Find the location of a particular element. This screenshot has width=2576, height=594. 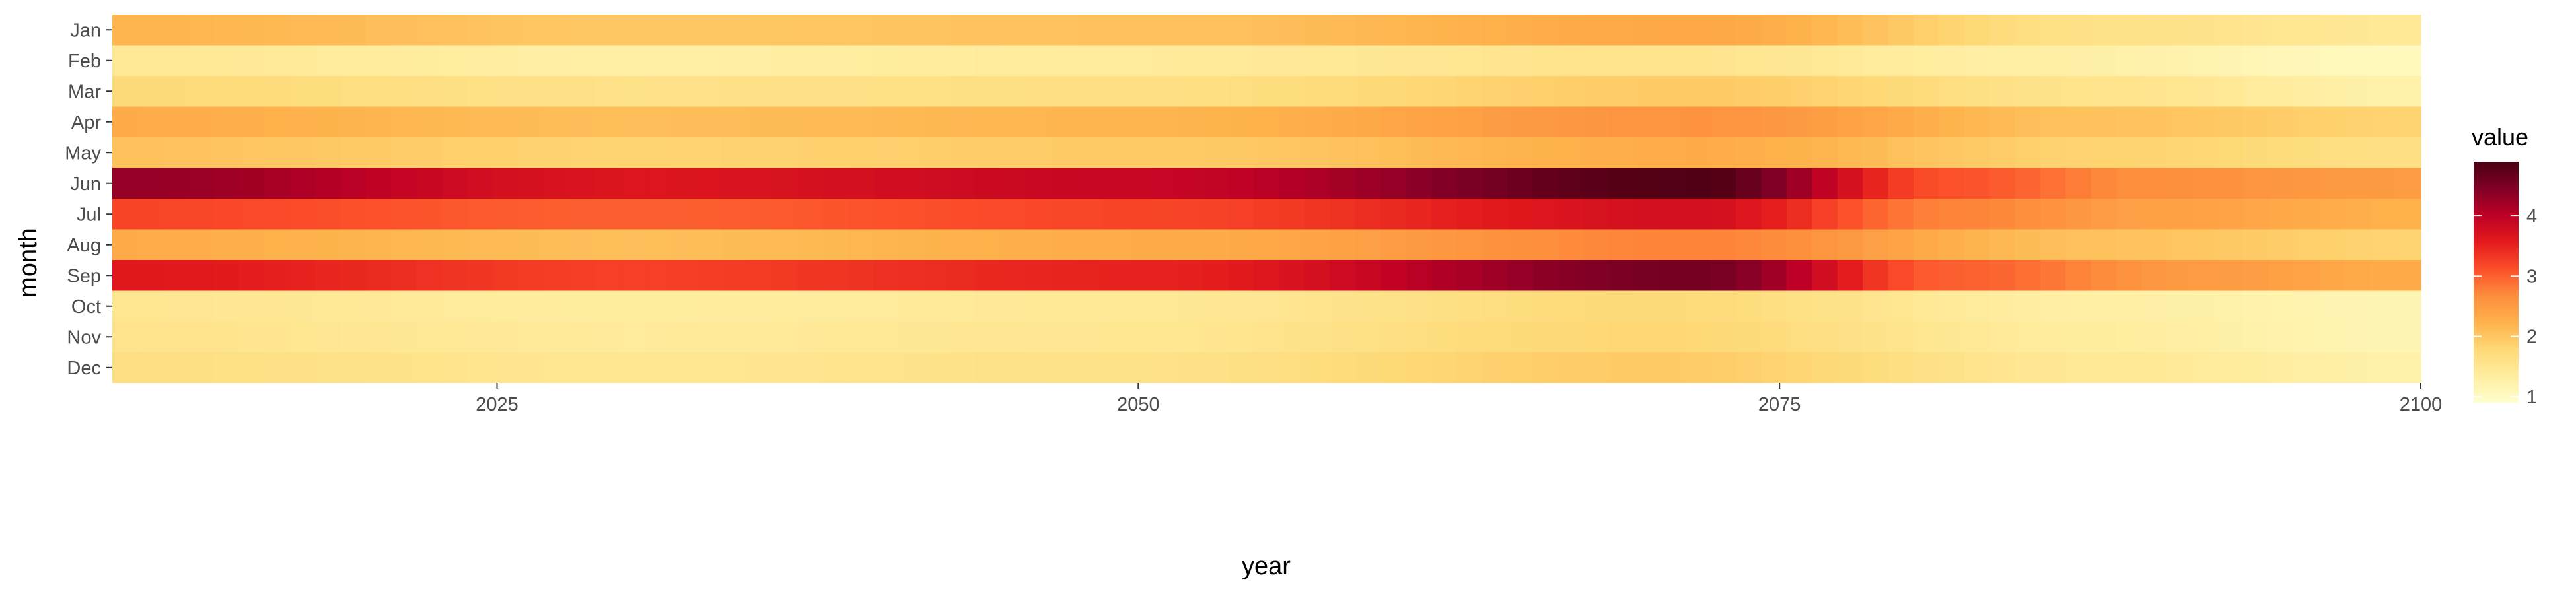

y-tick-label-may: May is located at coordinates (83, 153).